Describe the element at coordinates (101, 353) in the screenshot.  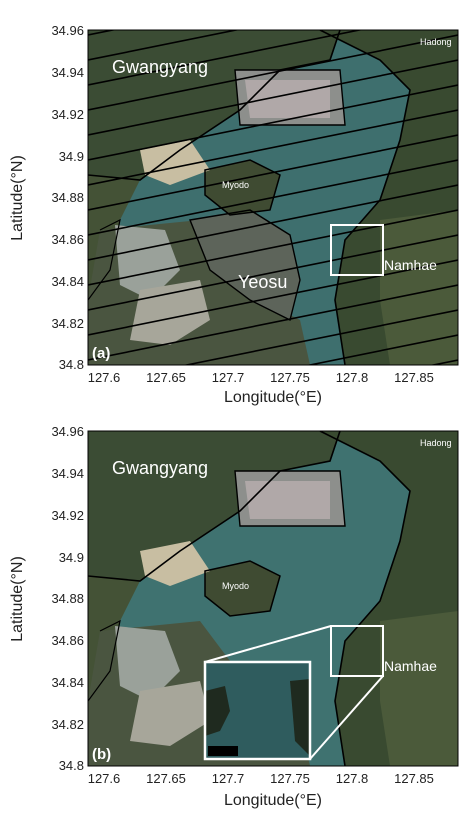
I see `panel-label-a: (a)` at that location.